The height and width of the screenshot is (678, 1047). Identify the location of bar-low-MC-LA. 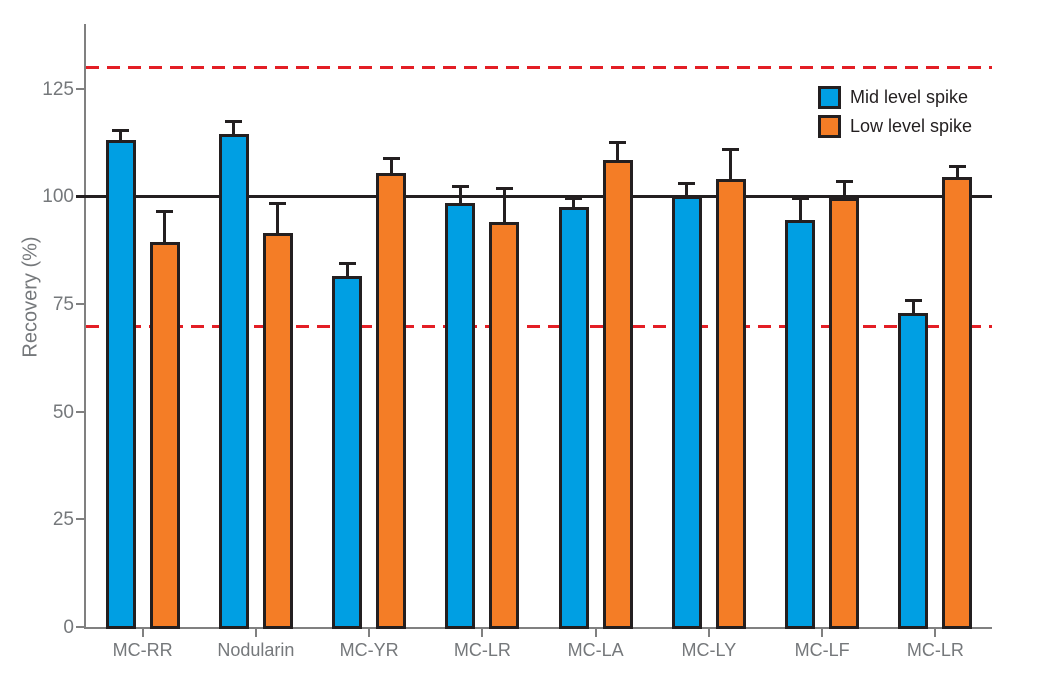
(617, 394).